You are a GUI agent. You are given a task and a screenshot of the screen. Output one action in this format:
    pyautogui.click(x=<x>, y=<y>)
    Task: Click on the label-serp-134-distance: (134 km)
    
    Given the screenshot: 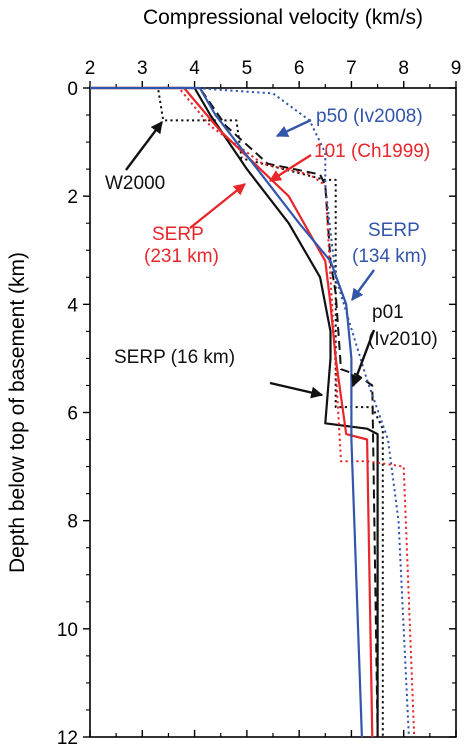 What is the action you would take?
    pyautogui.click(x=389, y=256)
    